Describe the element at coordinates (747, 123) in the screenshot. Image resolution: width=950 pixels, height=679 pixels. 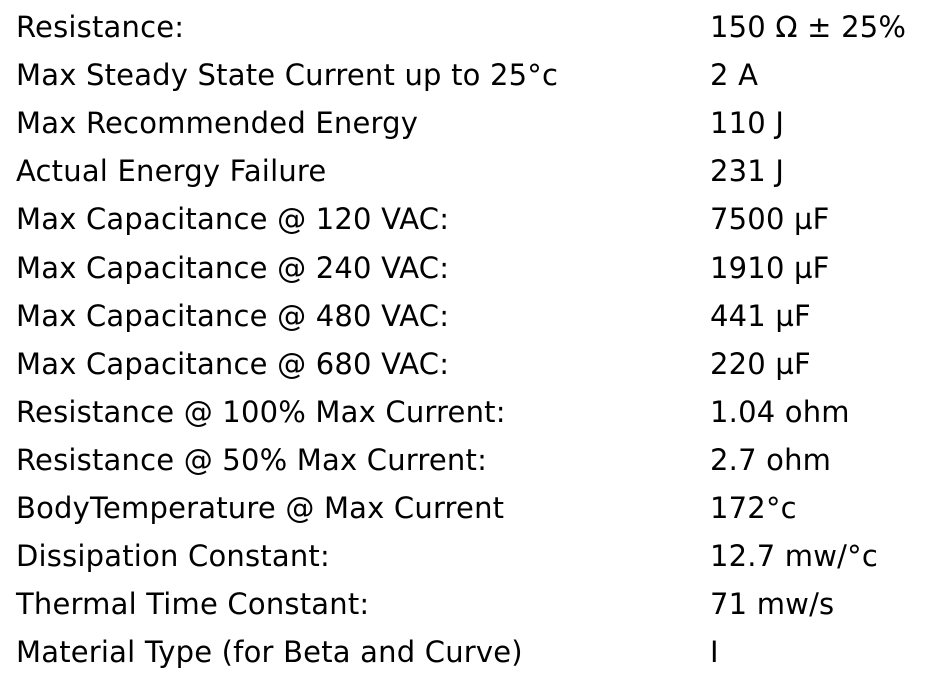
I see `spec-value: 110 J` at that location.